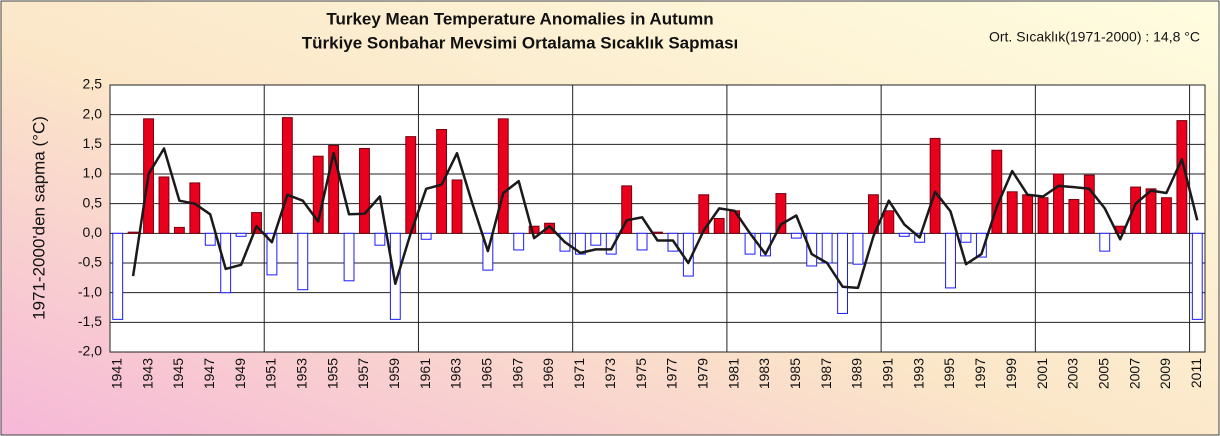 This screenshot has width=1220, height=436. Describe the element at coordinates (1165, 373) in the screenshot. I see `x-tick-label: 2009` at that location.